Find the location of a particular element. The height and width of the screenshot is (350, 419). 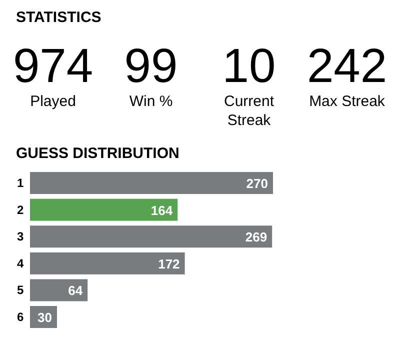

y-tick-label: 4 is located at coordinates (20, 263).